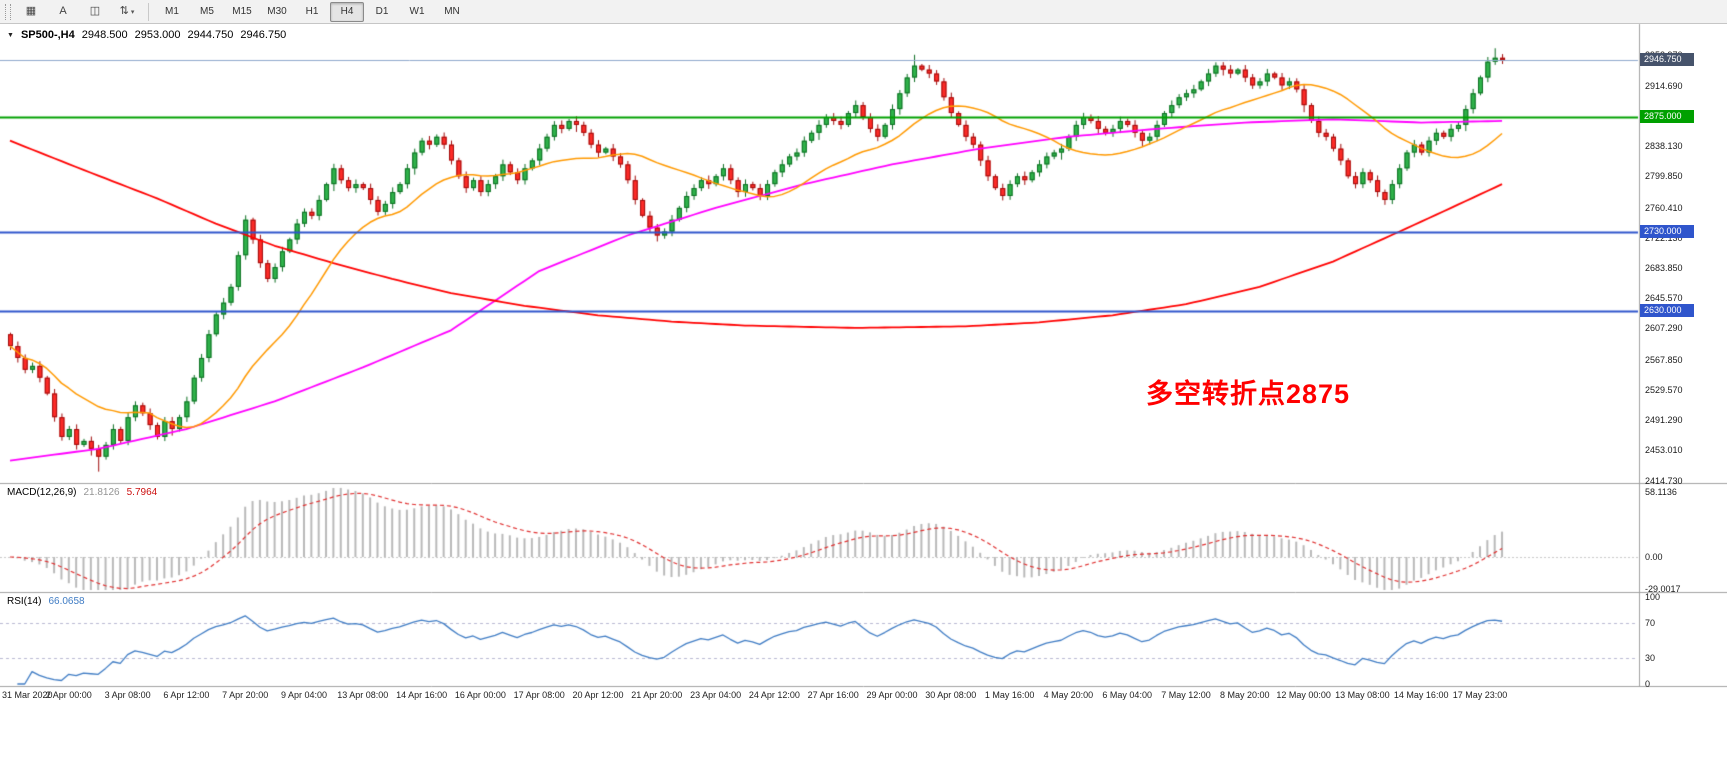 This screenshot has height=780, width=1727. I want to click on timeframe-h4-button: H4, so click(347, 11).